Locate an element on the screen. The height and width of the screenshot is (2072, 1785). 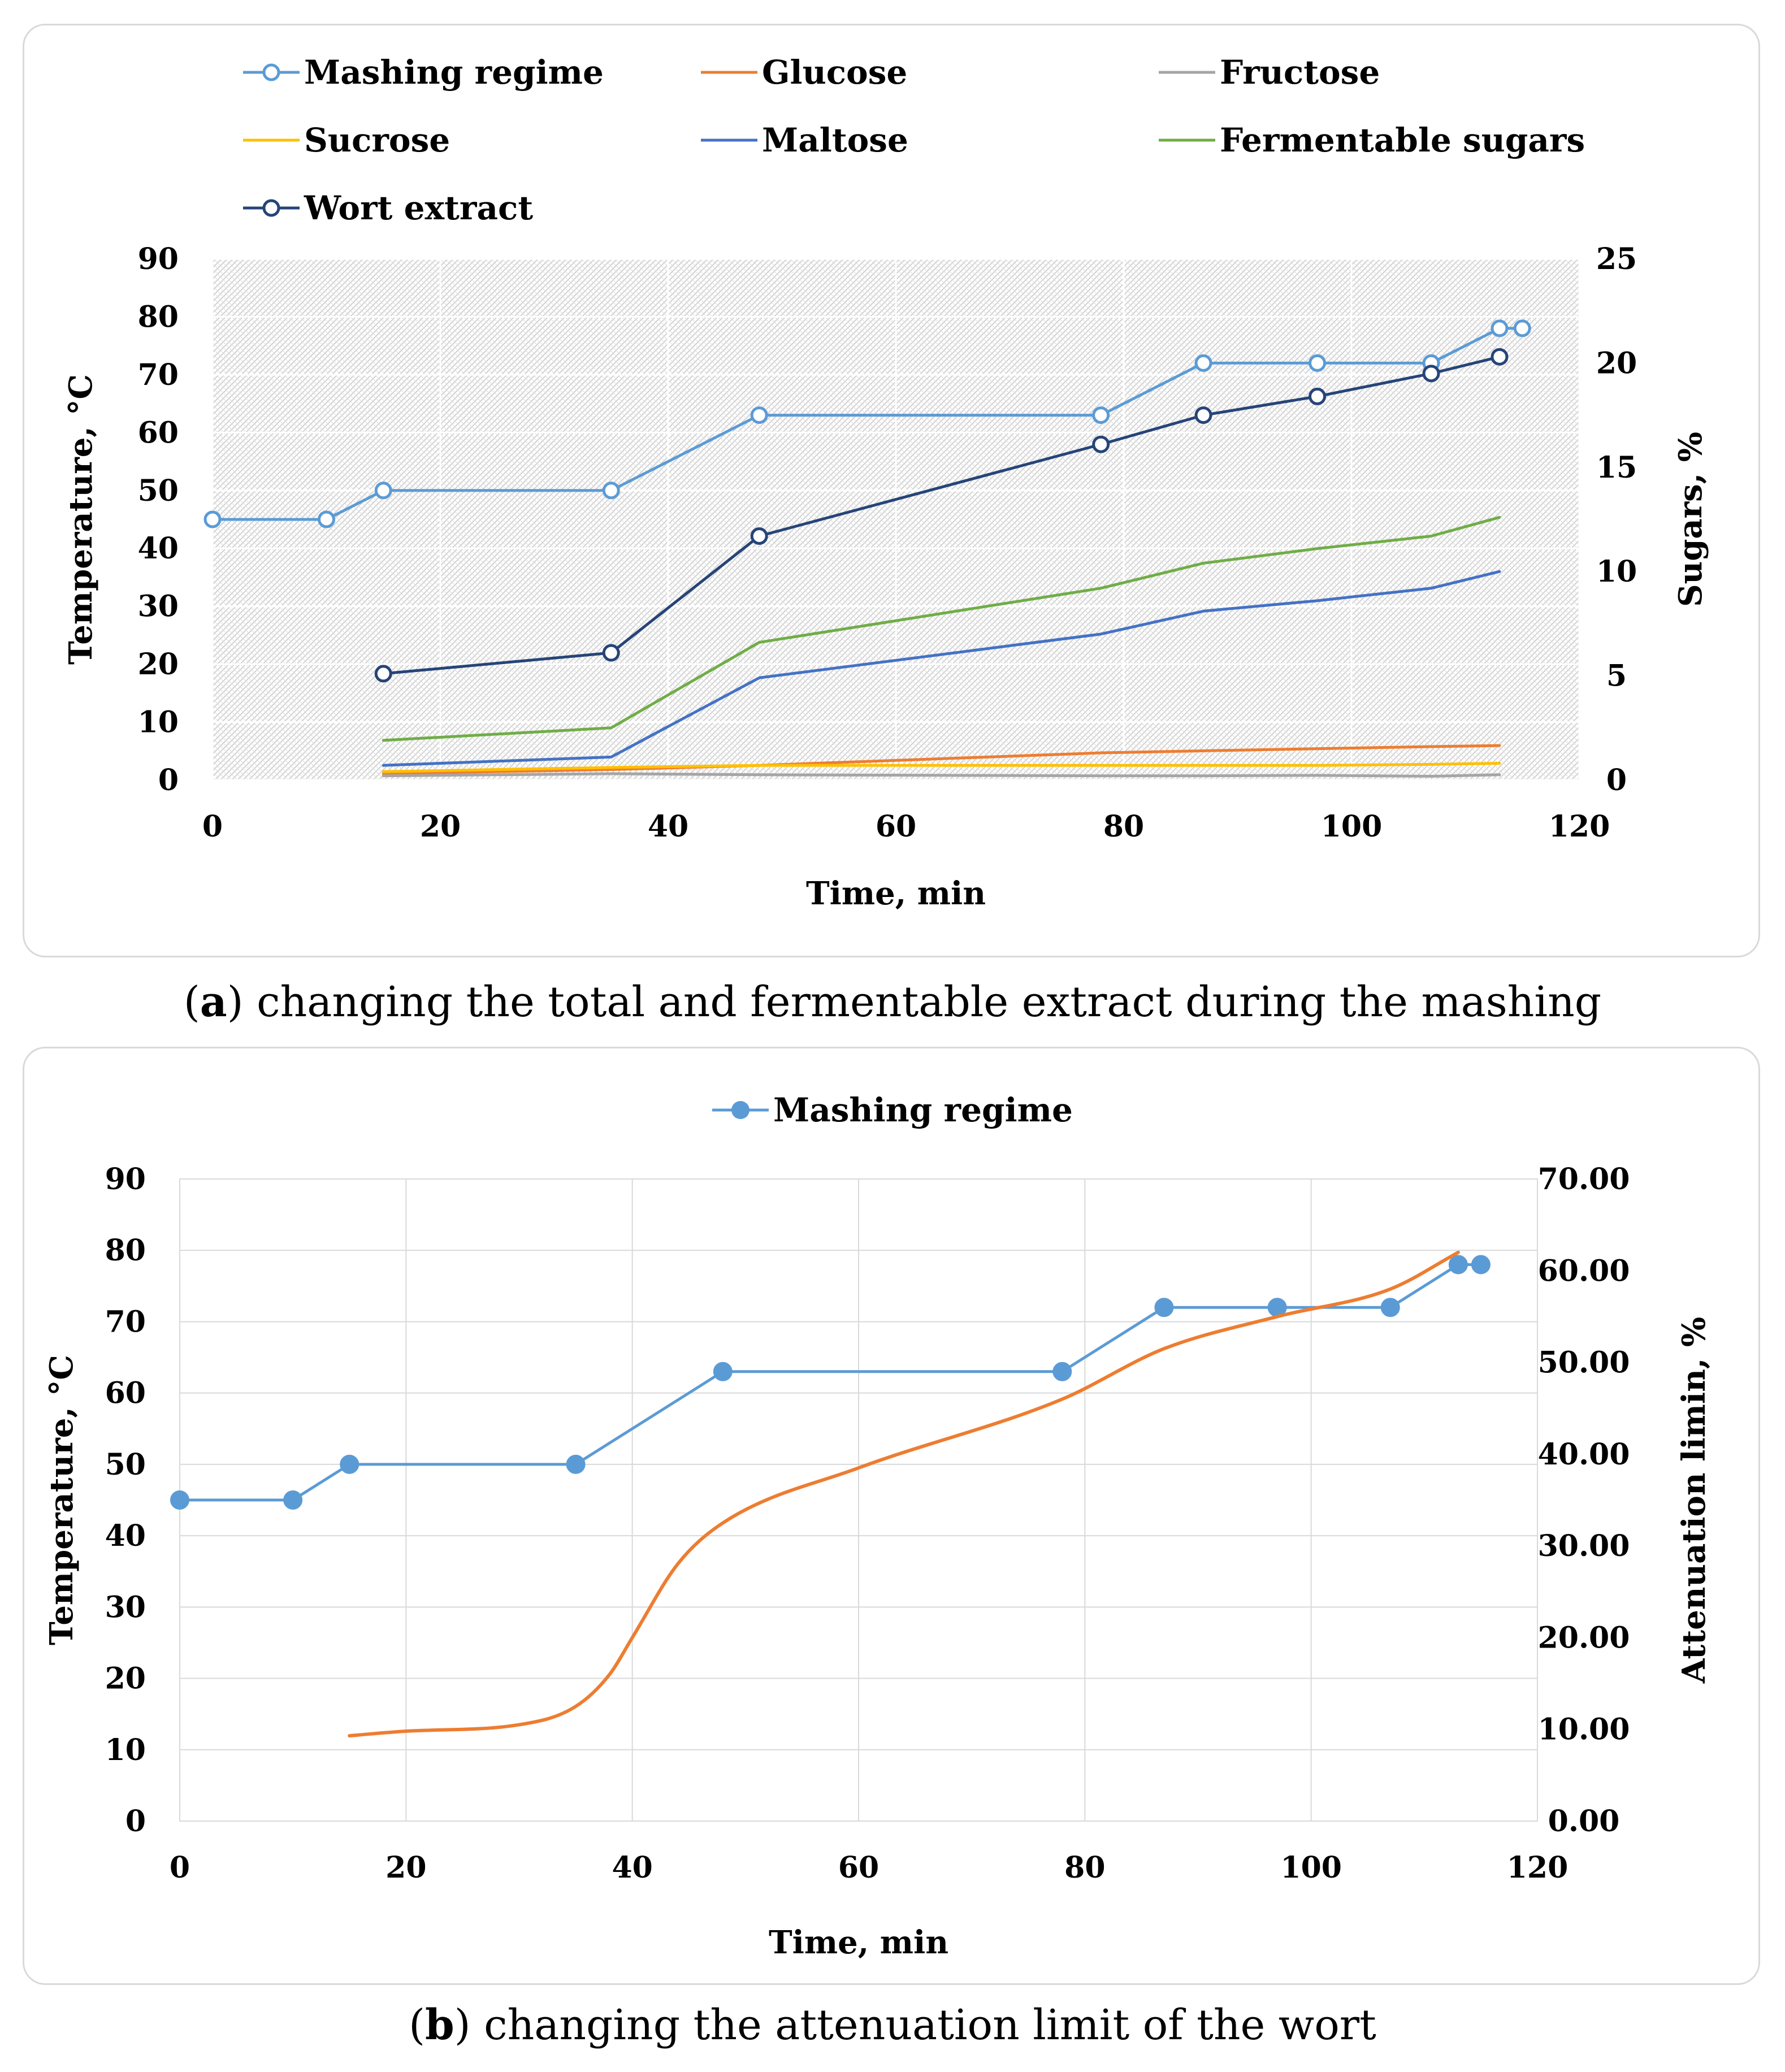
chart-b-y2-tick-label: 0.00 is located at coordinates (1584, 1821).